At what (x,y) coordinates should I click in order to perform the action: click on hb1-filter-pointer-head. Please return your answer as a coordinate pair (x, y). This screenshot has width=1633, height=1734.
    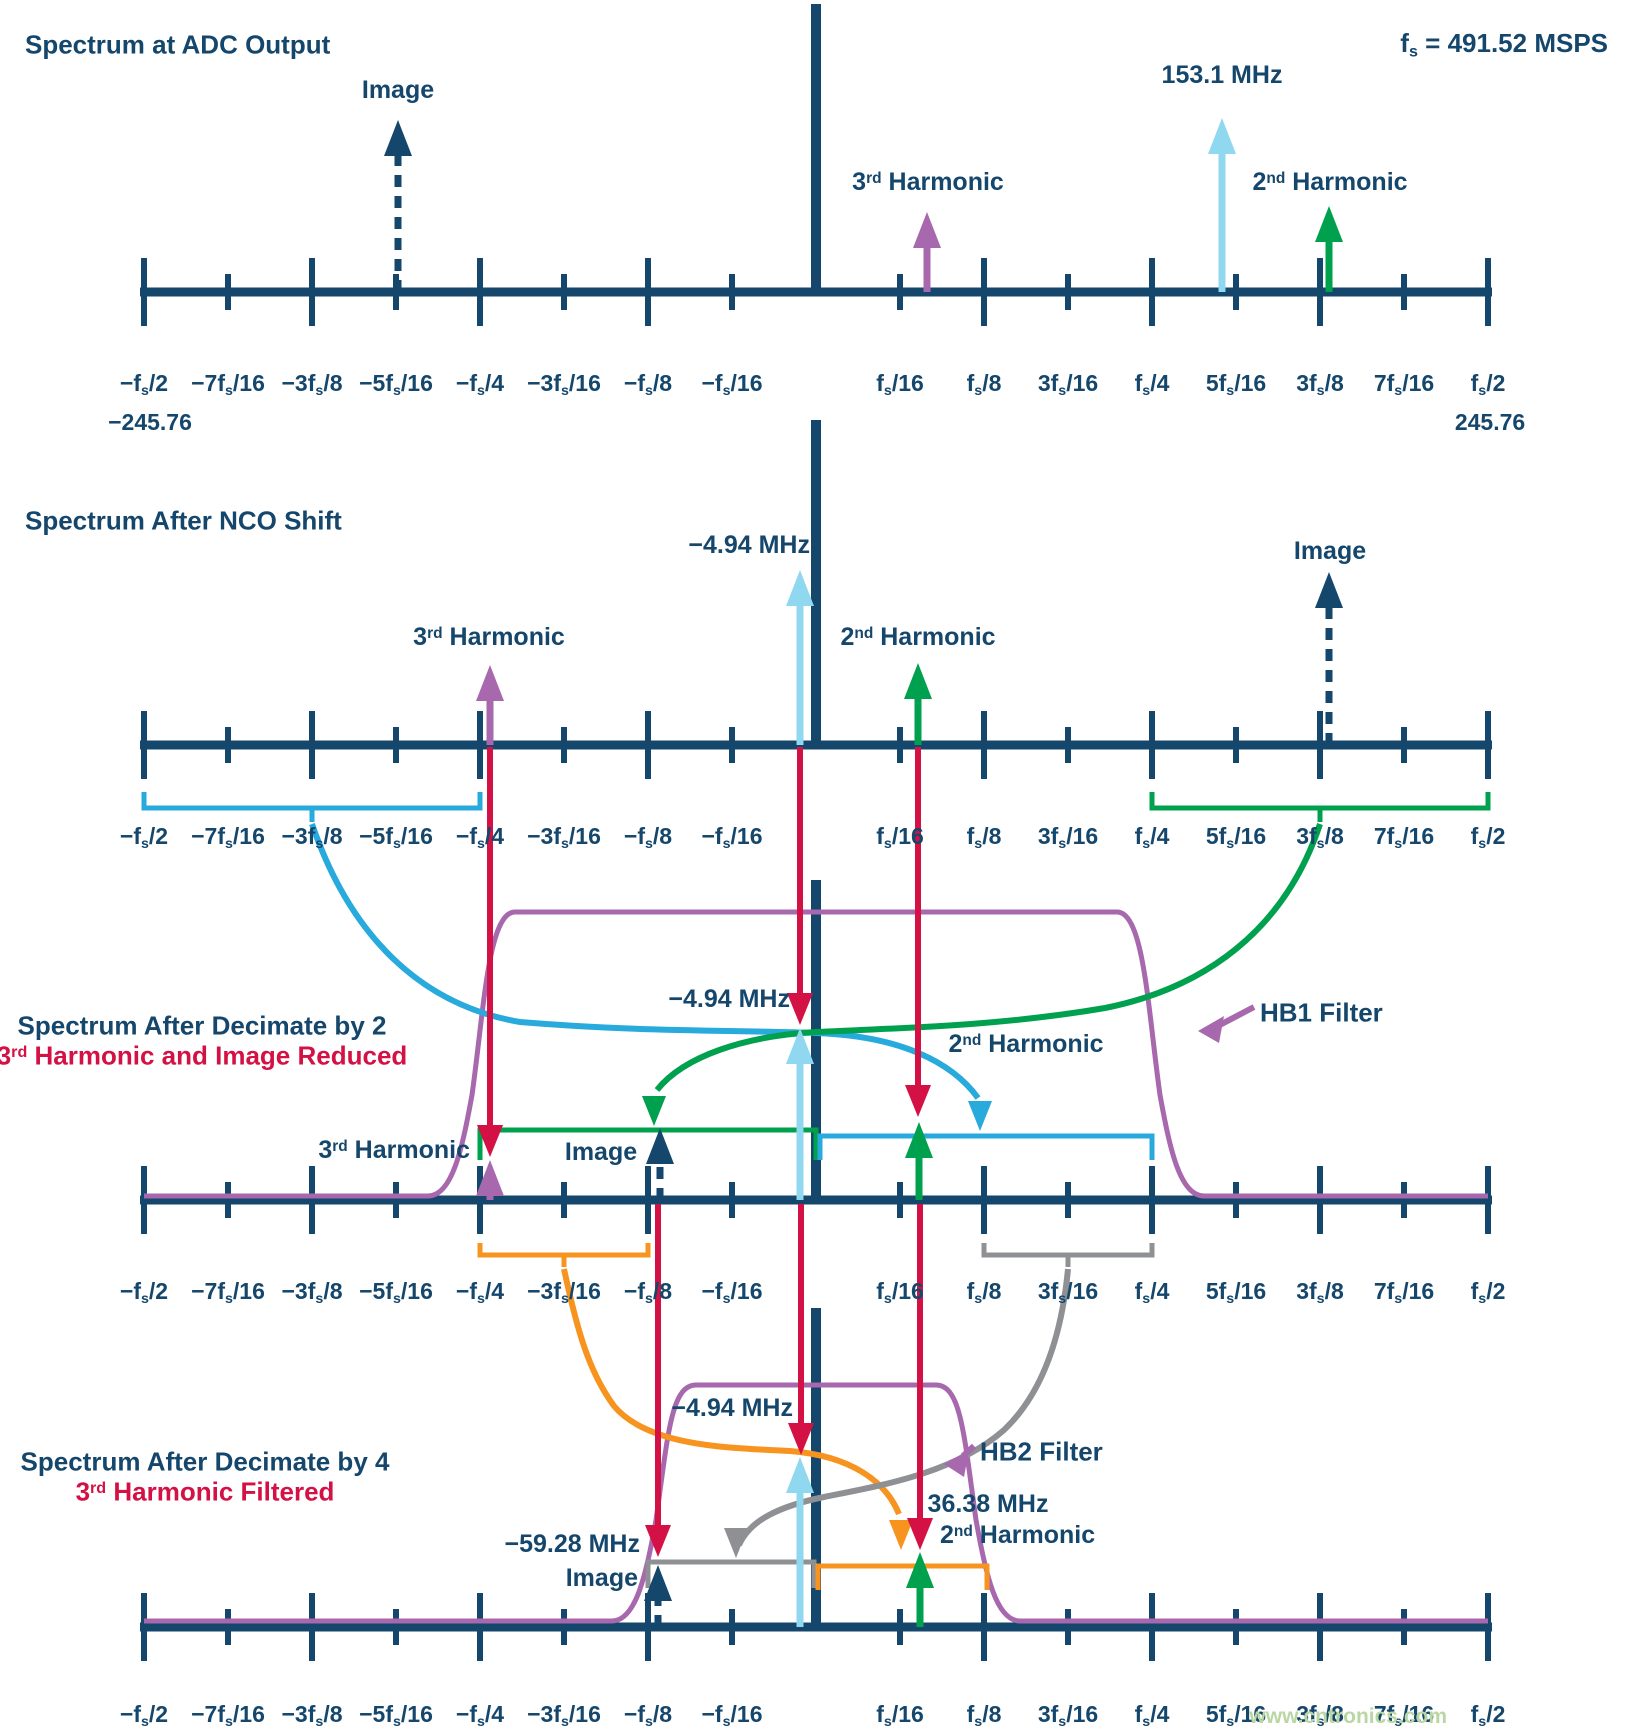
    Looking at the image, I should click on (1211, 1029).